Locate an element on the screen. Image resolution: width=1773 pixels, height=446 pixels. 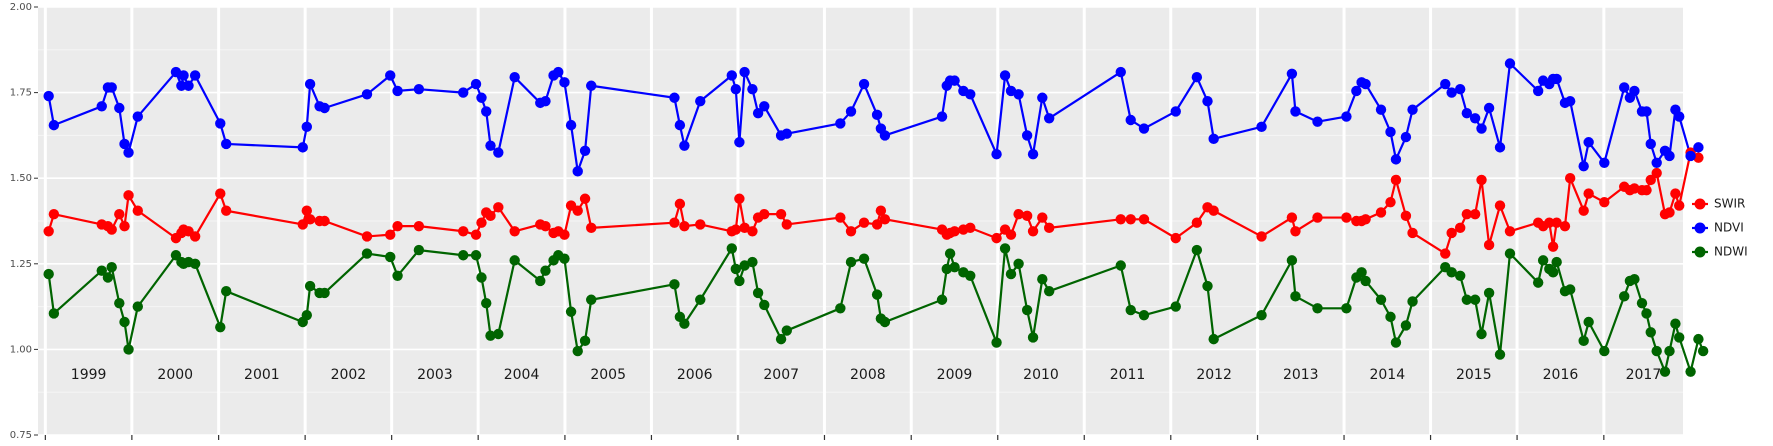
year-label: 2011 is located at coordinates (1128, 375).